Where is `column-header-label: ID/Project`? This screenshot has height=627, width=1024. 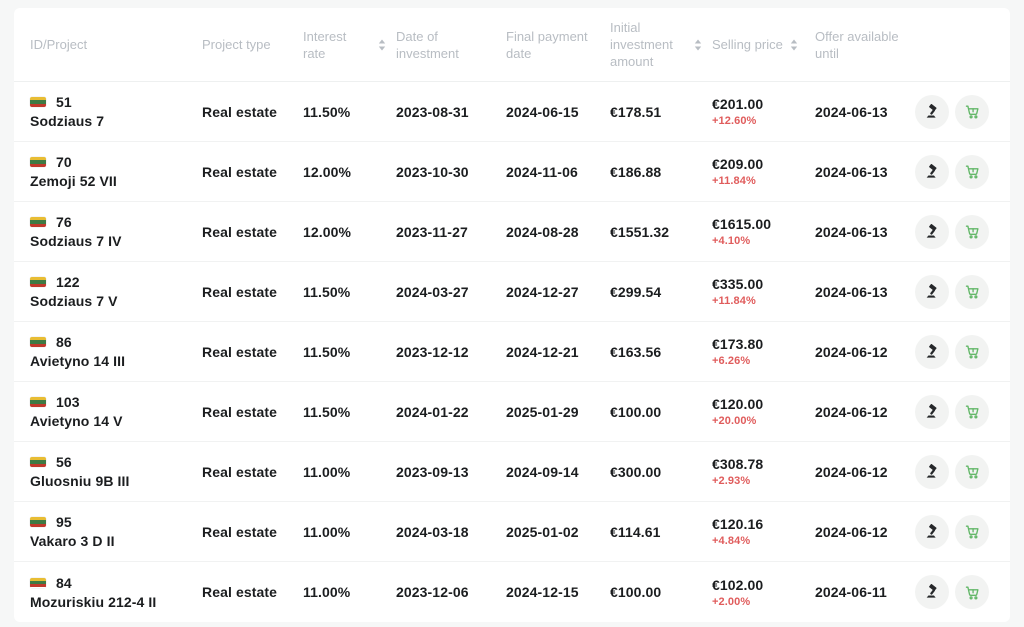 column-header-label: ID/Project is located at coordinates (59, 44).